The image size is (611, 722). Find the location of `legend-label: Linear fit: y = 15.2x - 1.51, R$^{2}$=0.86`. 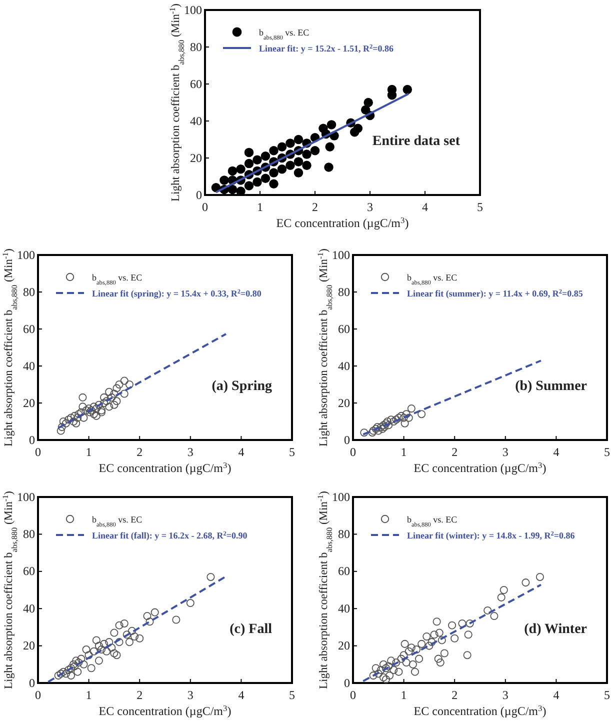

legend-label: Linear fit: y = 15.2x - 1.51, R$^{2}$=0.86 is located at coordinates (326, 48).